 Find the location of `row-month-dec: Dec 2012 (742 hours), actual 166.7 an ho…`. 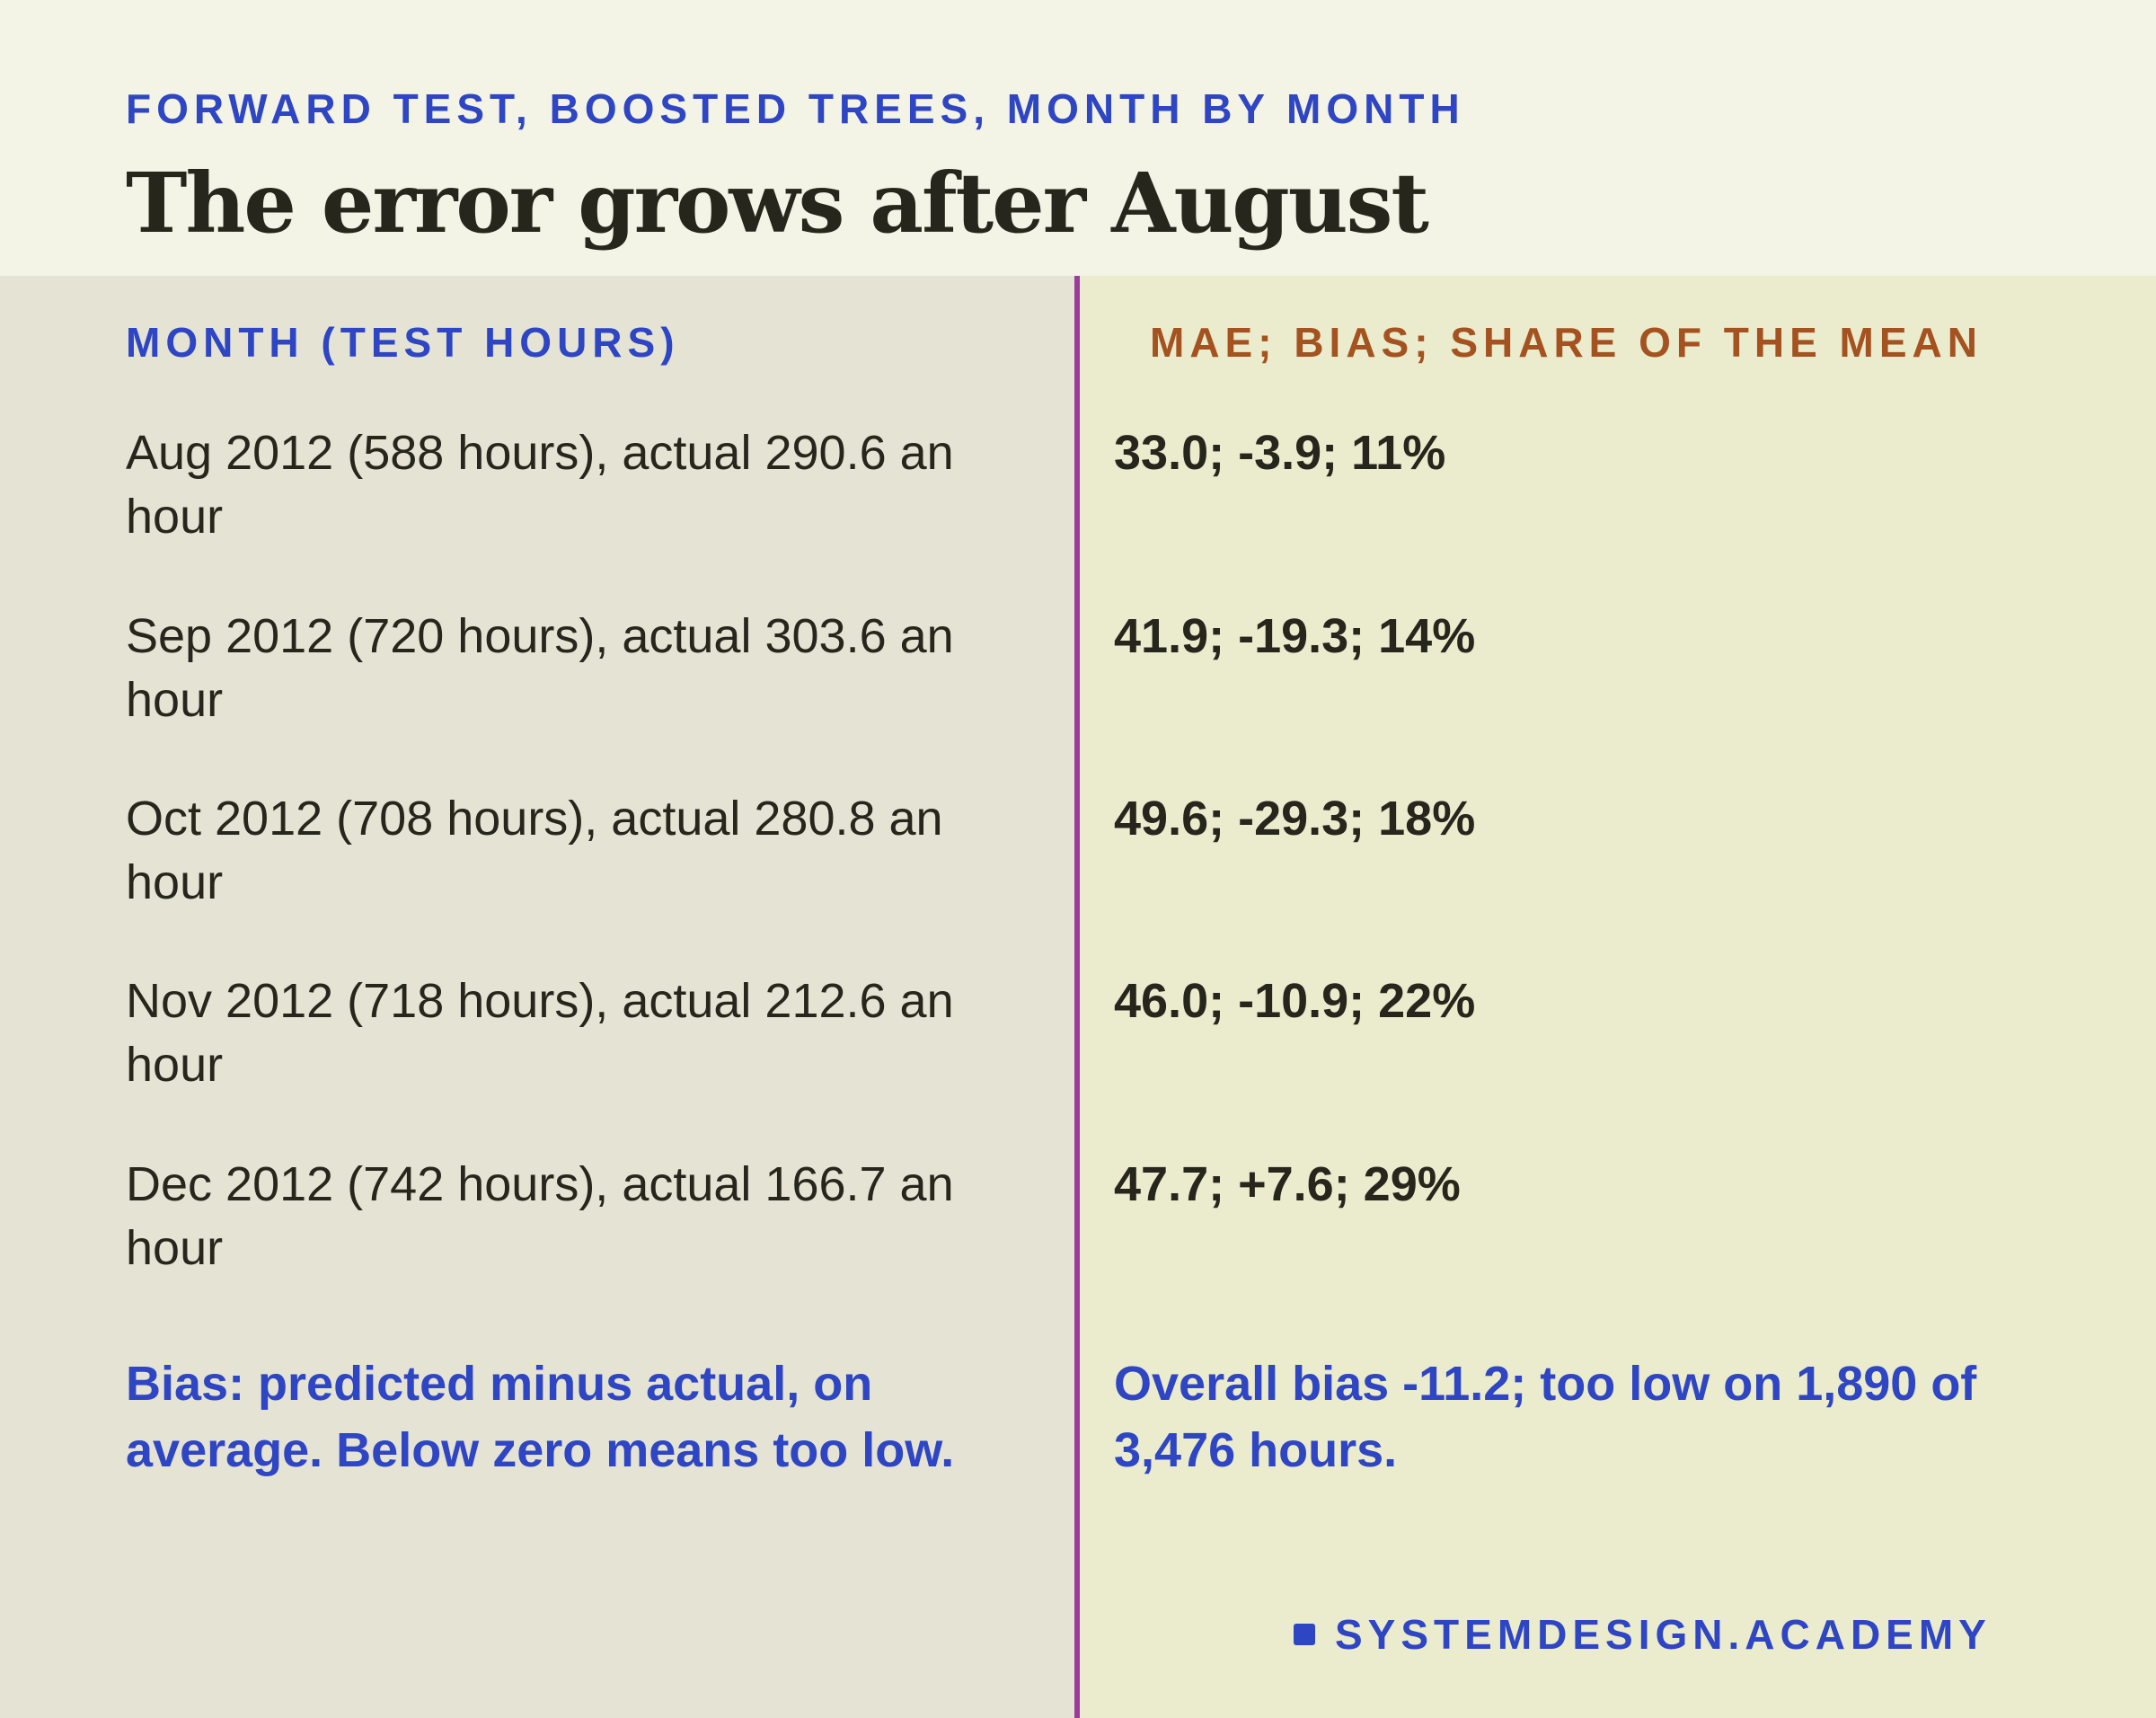

row-month-dec: Dec 2012 (742 hours), actual 166.7 an ho… is located at coordinates (540, 1216).